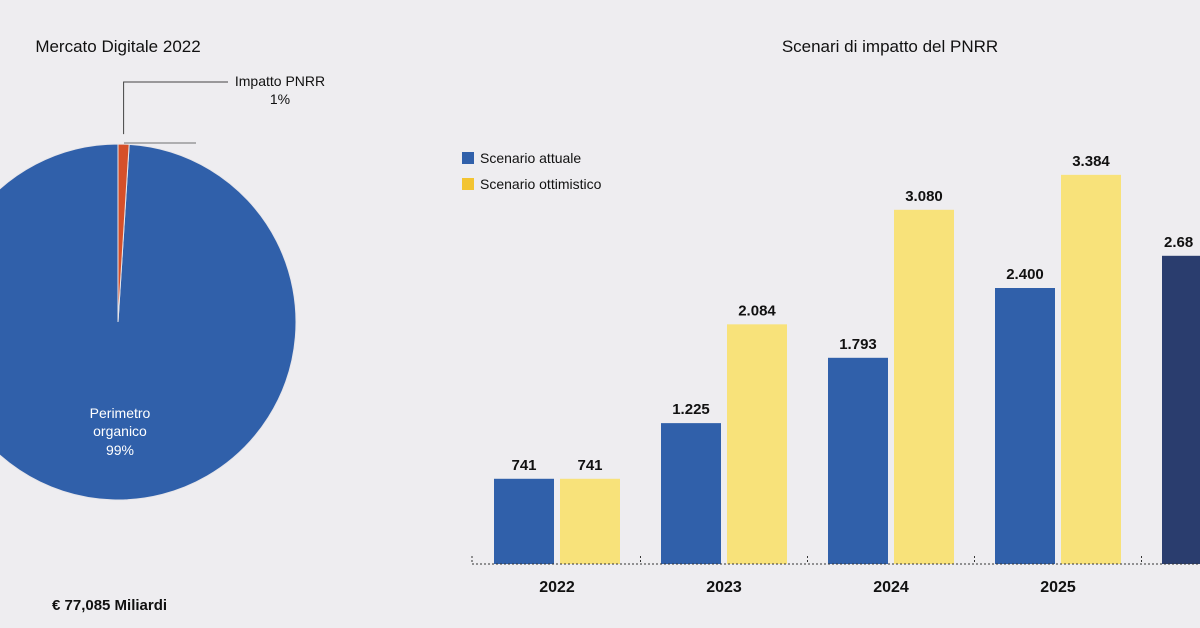 The width and height of the screenshot is (1200, 628). Describe the element at coordinates (1025, 274) in the screenshot. I see `value-label-2025-attuale: 2.400` at that location.